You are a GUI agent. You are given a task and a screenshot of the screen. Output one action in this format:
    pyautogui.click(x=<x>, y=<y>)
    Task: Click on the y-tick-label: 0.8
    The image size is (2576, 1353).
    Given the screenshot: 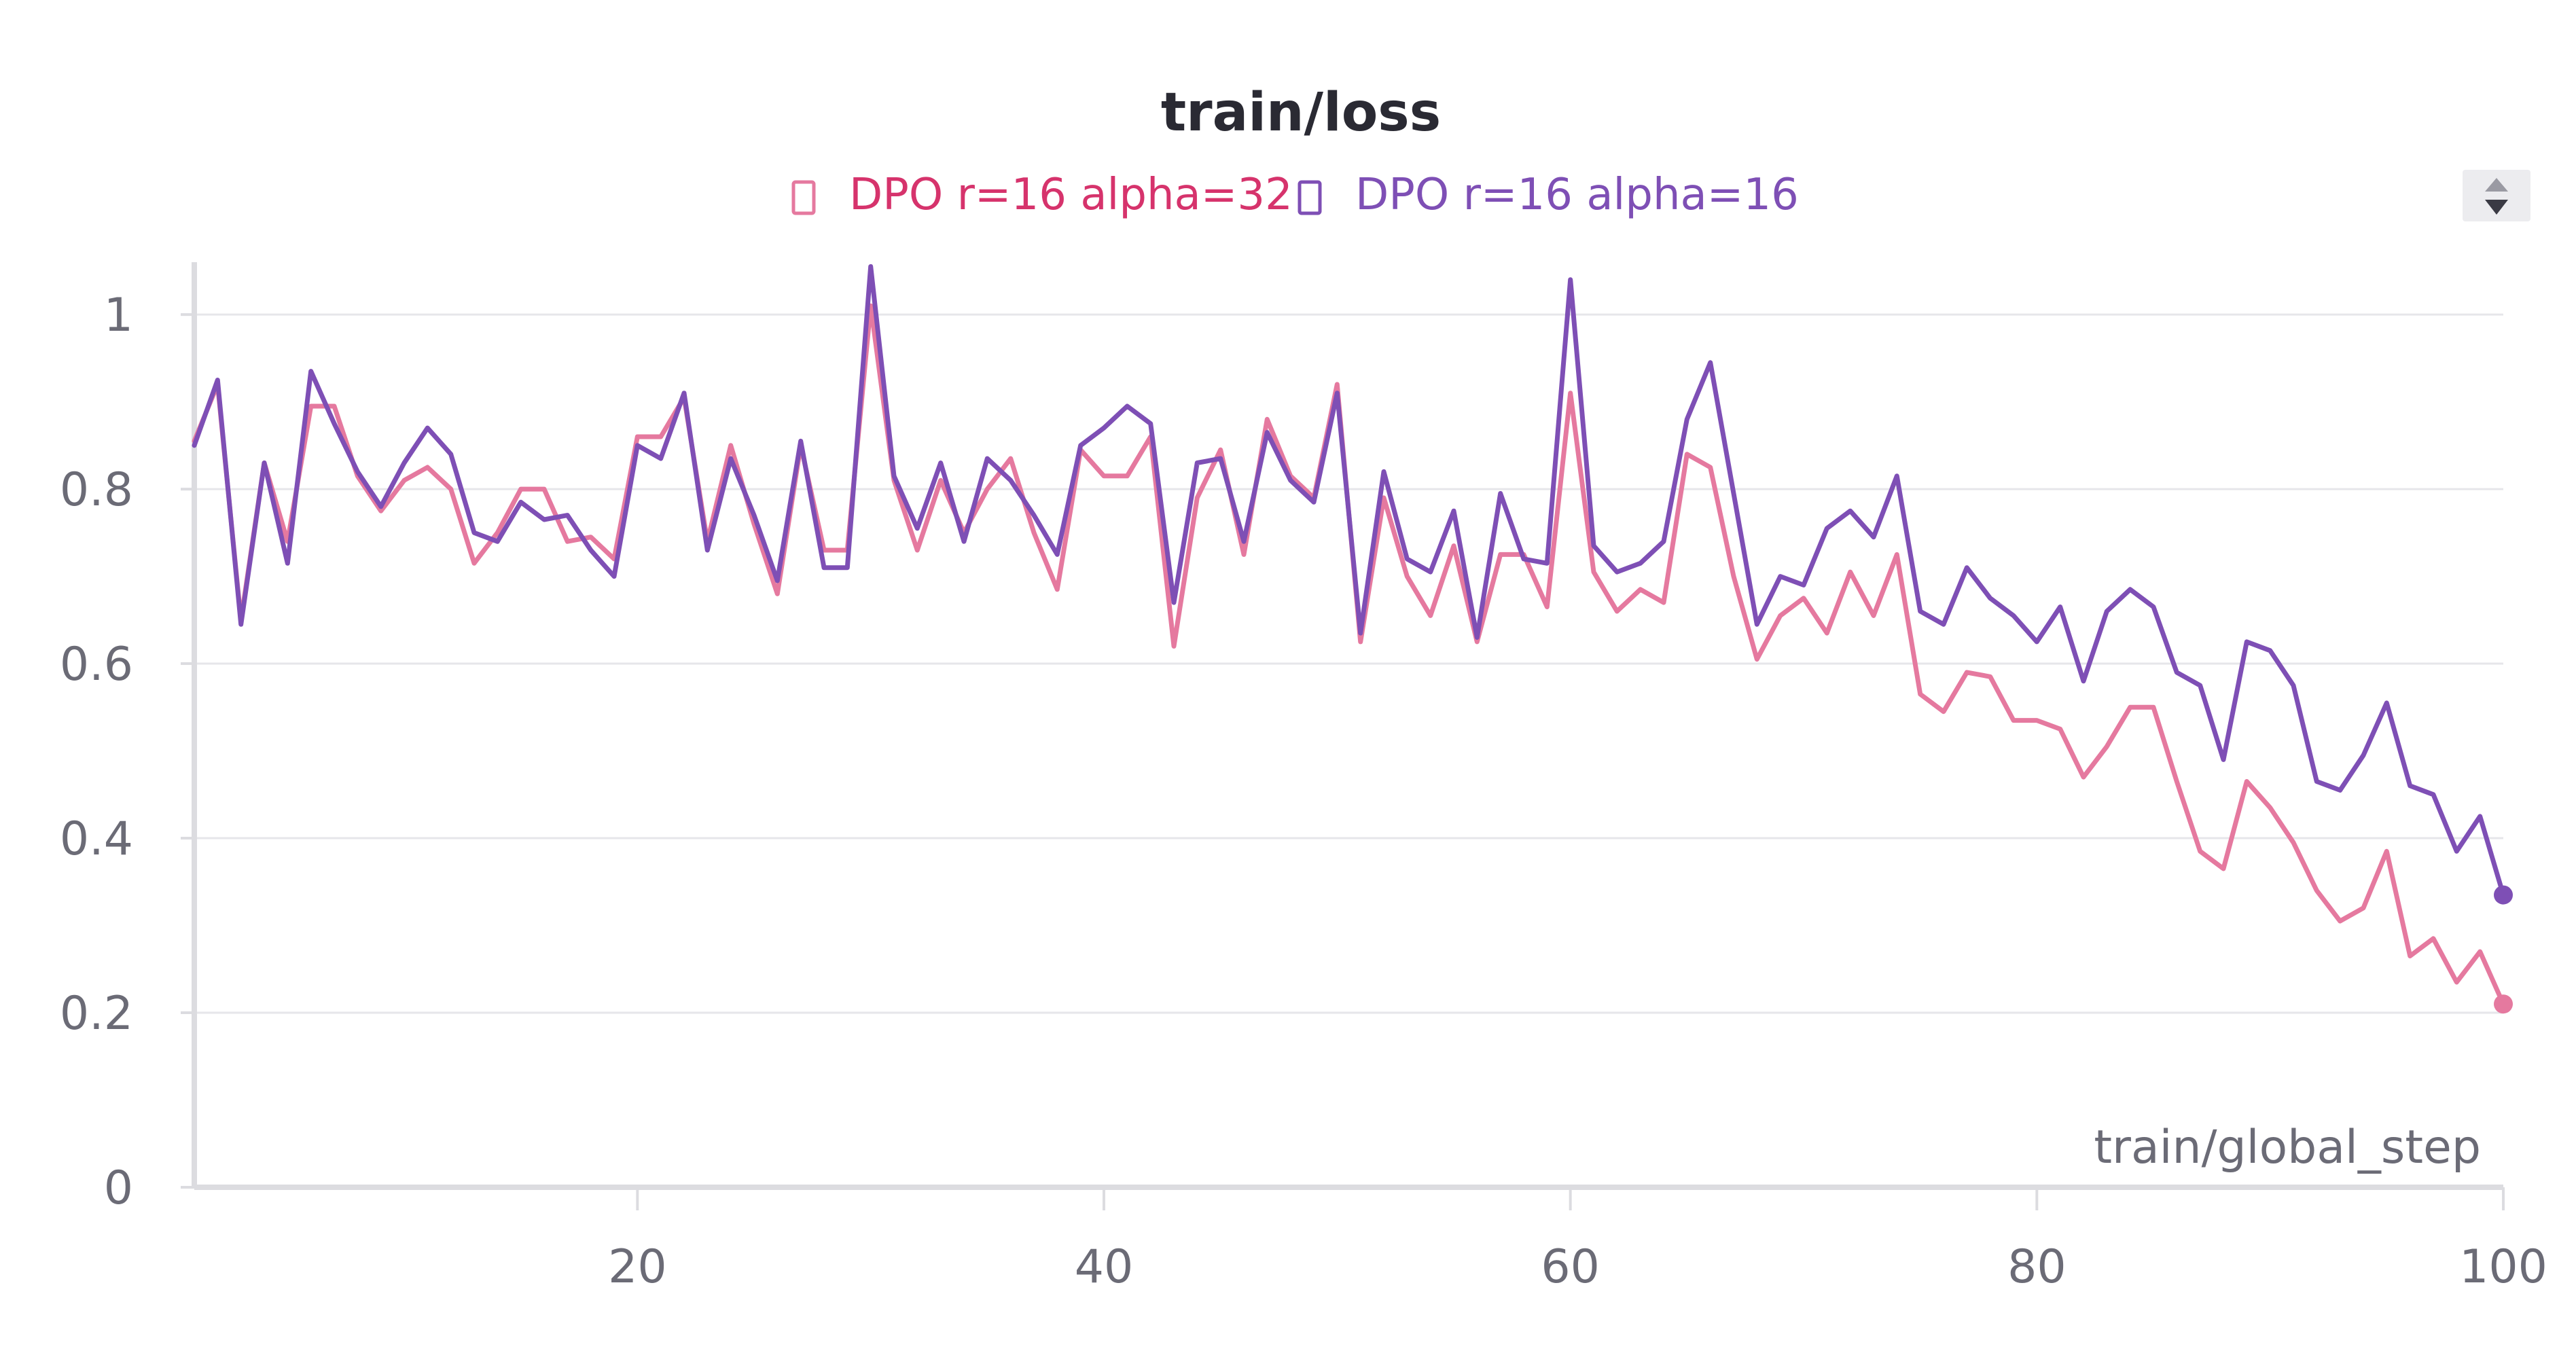 What is the action you would take?
    pyautogui.click(x=96, y=490)
    